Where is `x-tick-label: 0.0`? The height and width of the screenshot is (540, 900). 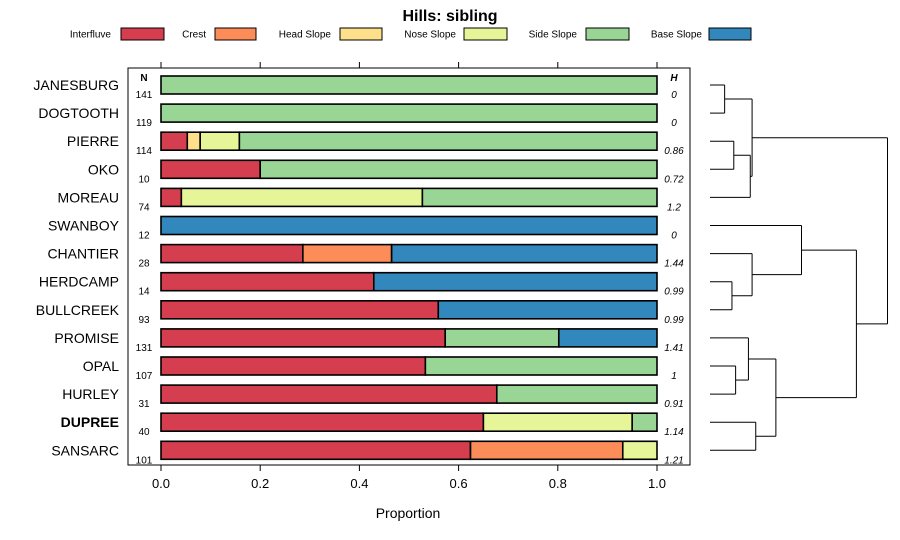
x-tick-label: 0.0 is located at coordinates (161, 483).